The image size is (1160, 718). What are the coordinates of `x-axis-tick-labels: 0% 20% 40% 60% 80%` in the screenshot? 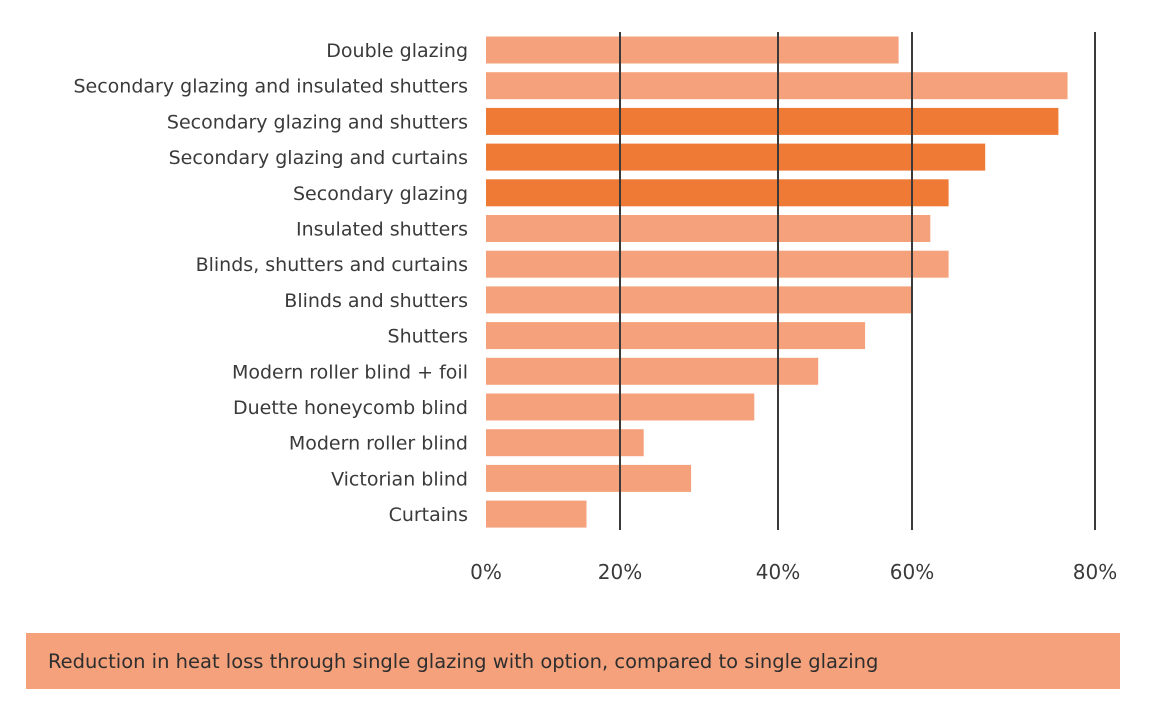 It's located at (793, 572).